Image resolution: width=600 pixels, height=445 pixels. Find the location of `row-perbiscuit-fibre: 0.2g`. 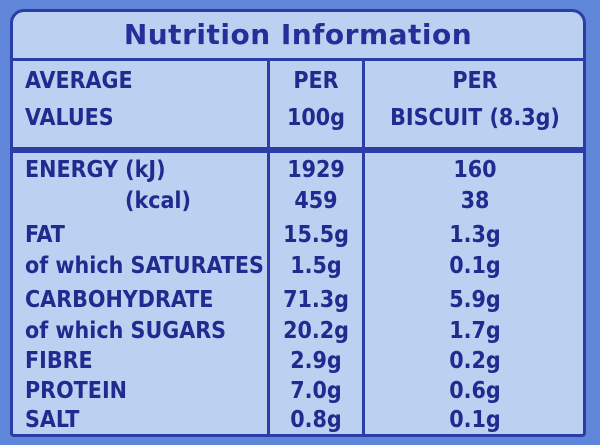

row-perbiscuit-fibre: 0.2g is located at coordinates (475, 361).